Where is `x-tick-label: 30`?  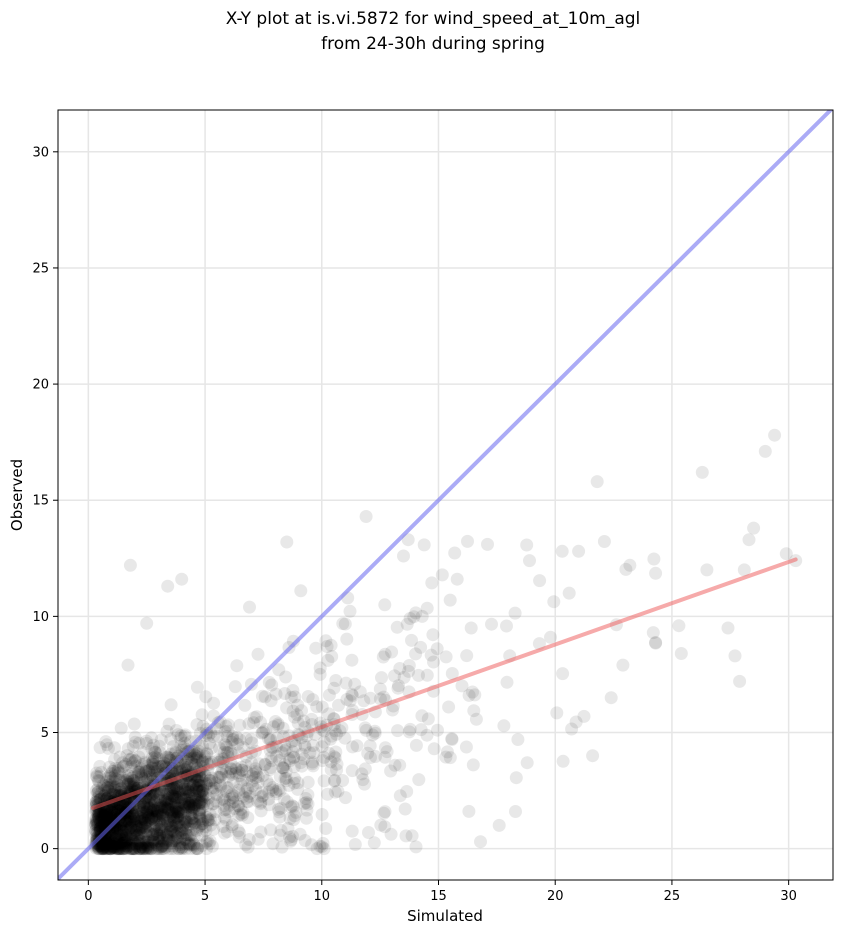 x-tick-label: 30 is located at coordinates (788, 896).